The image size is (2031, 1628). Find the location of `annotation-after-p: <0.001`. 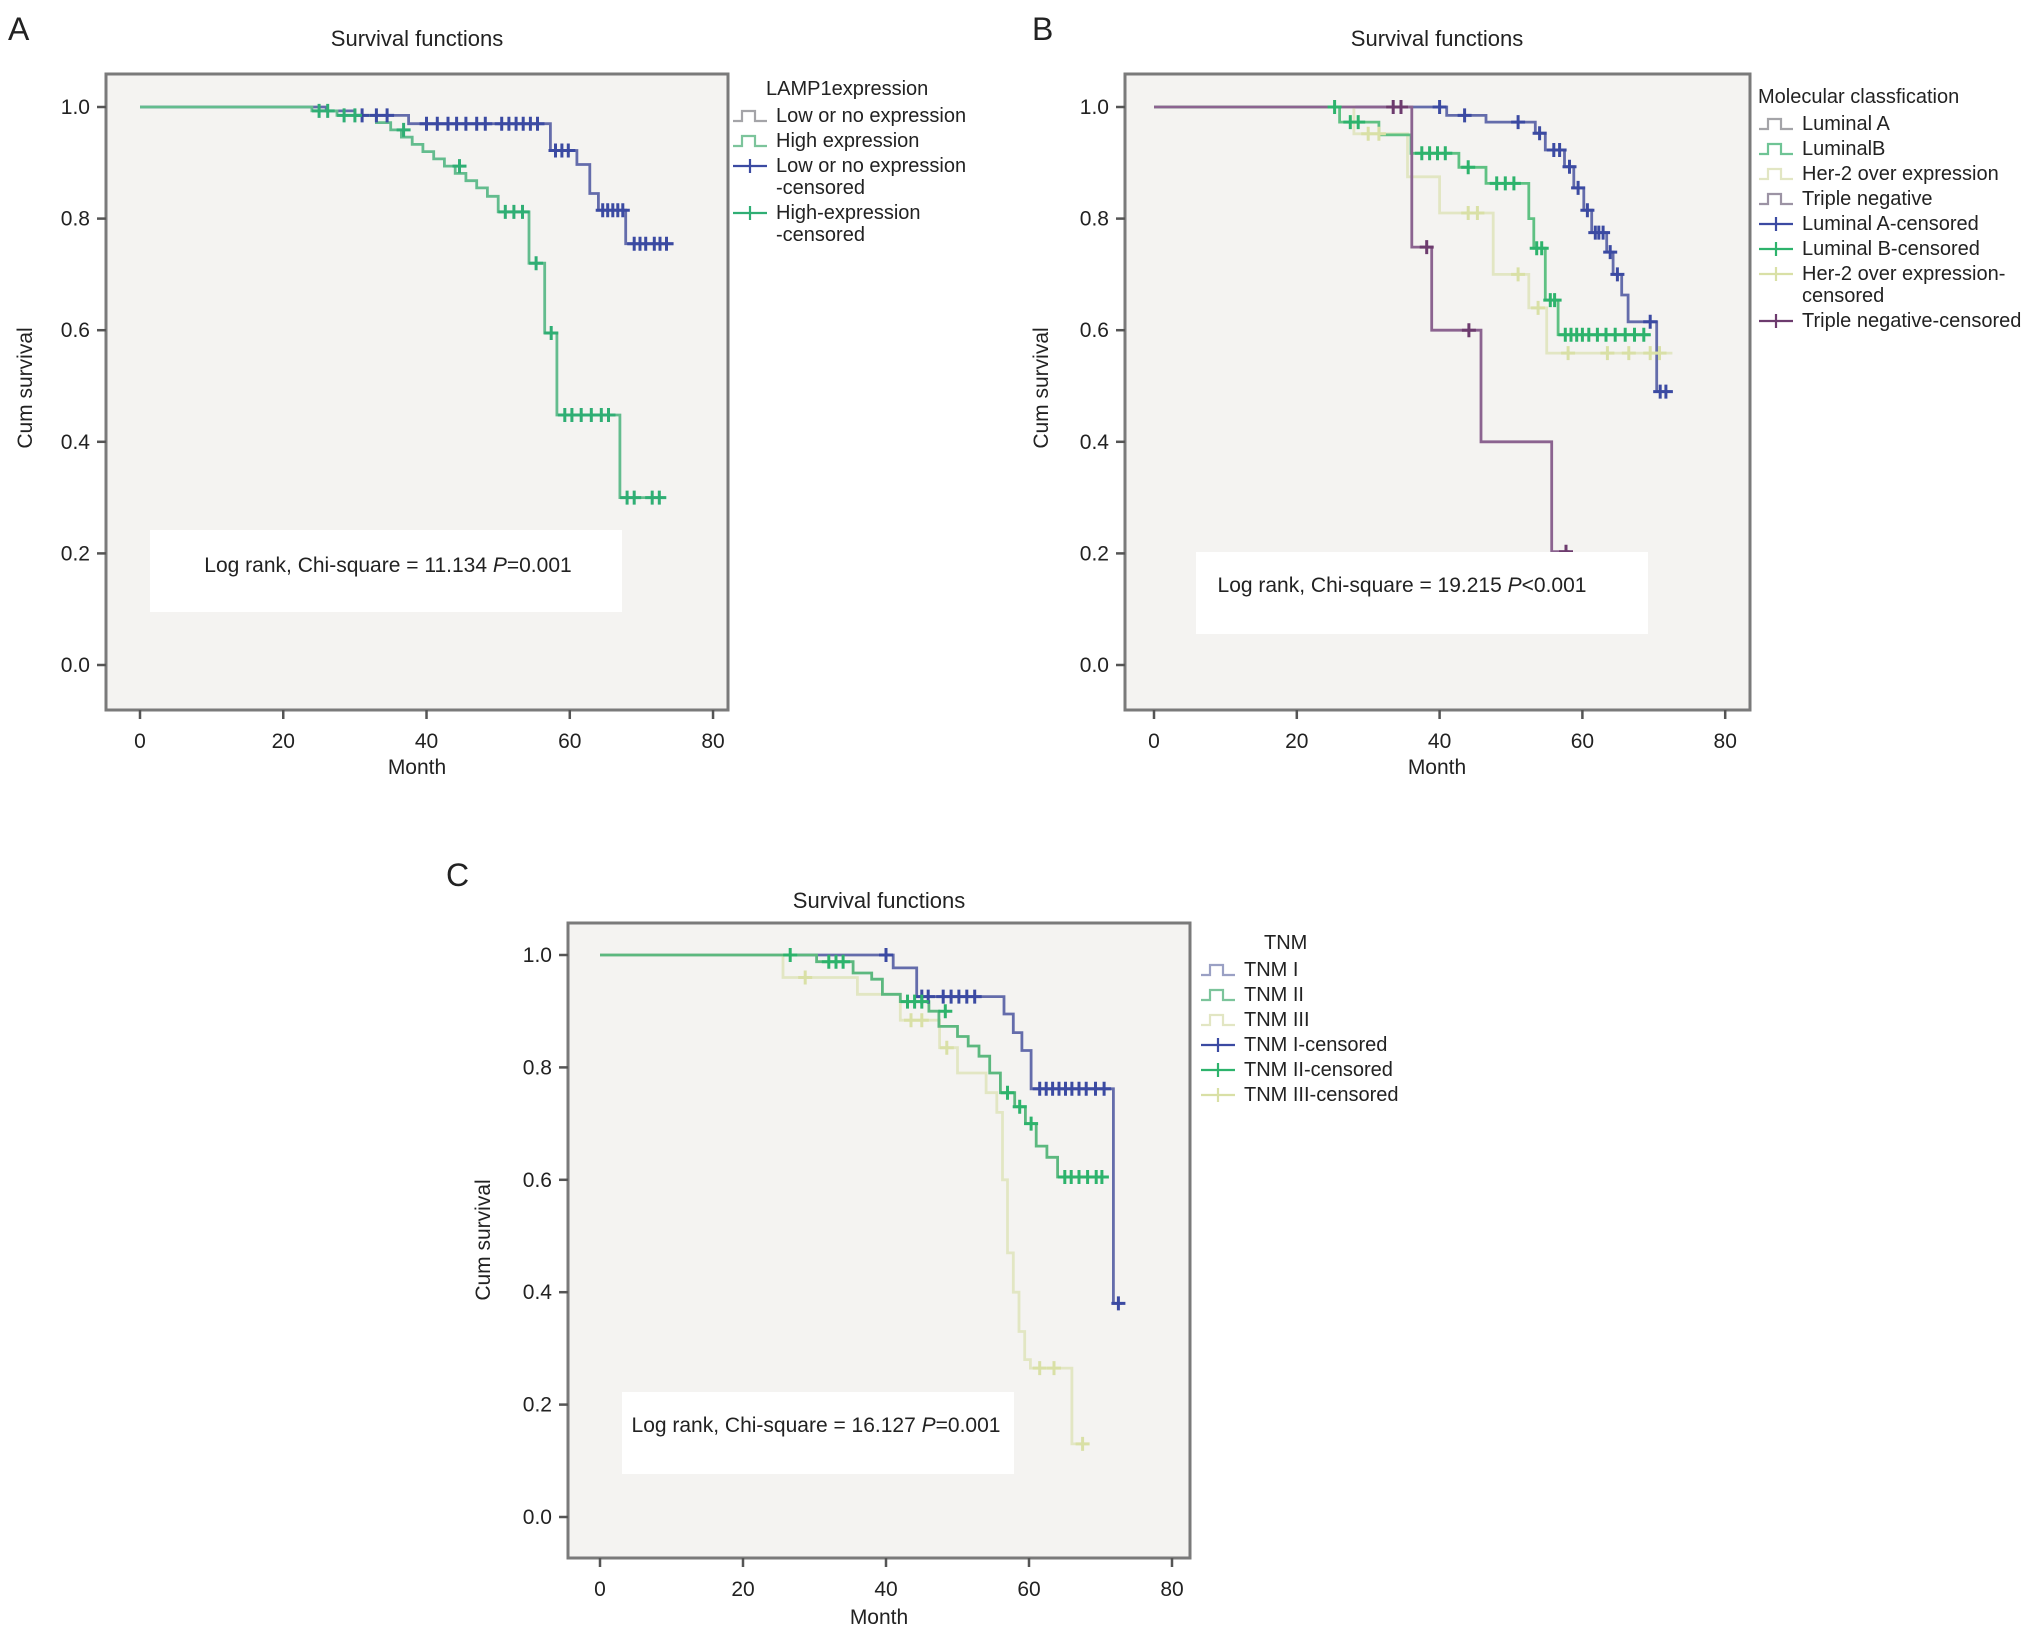

annotation-after-p: <0.001 is located at coordinates (1554, 585).